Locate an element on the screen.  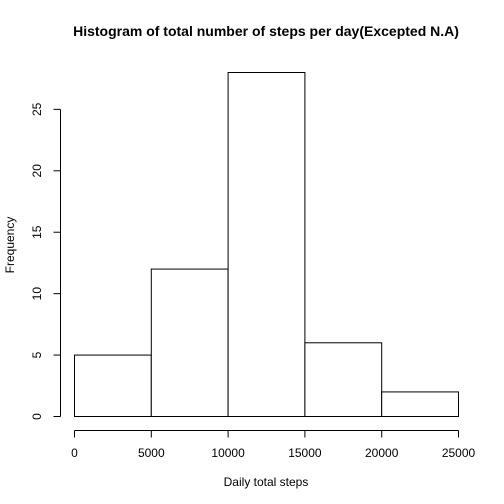
y-tick-label: 25 is located at coordinates (37, 109).